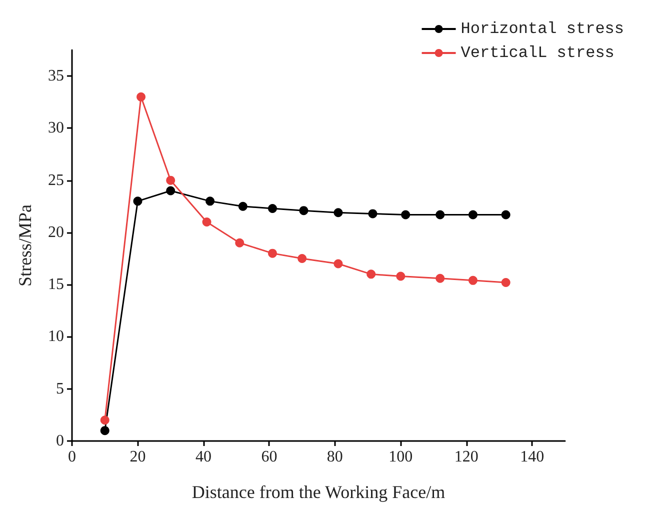 This screenshot has height=514, width=647. Describe the element at coordinates (56, 337) in the screenshot. I see `y-tick-label: 10` at that location.